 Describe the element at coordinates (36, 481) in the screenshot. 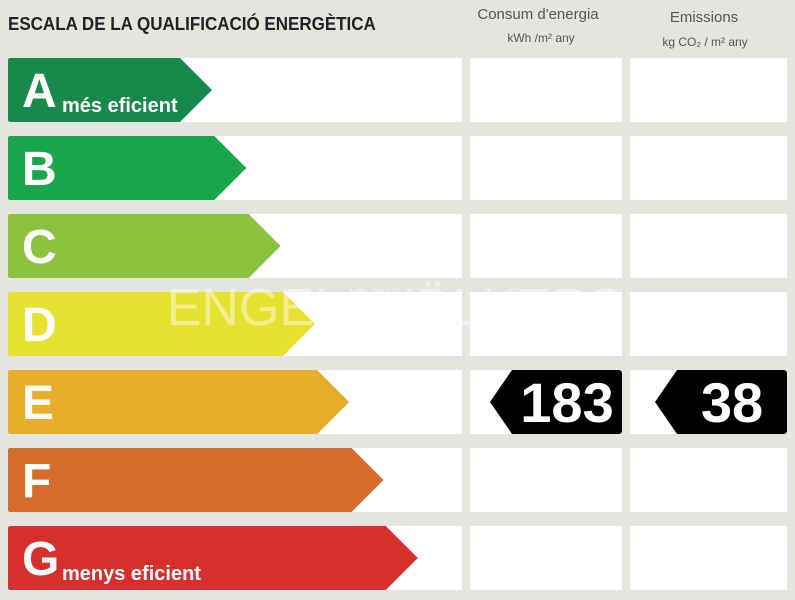

I see `class-letter: F` at that location.